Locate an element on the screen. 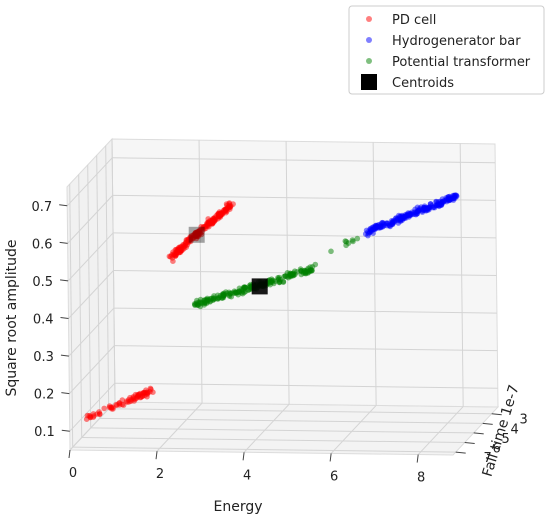 This screenshot has width=550, height=522. legend-label-centroids: Centroids is located at coordinates (423, 83).